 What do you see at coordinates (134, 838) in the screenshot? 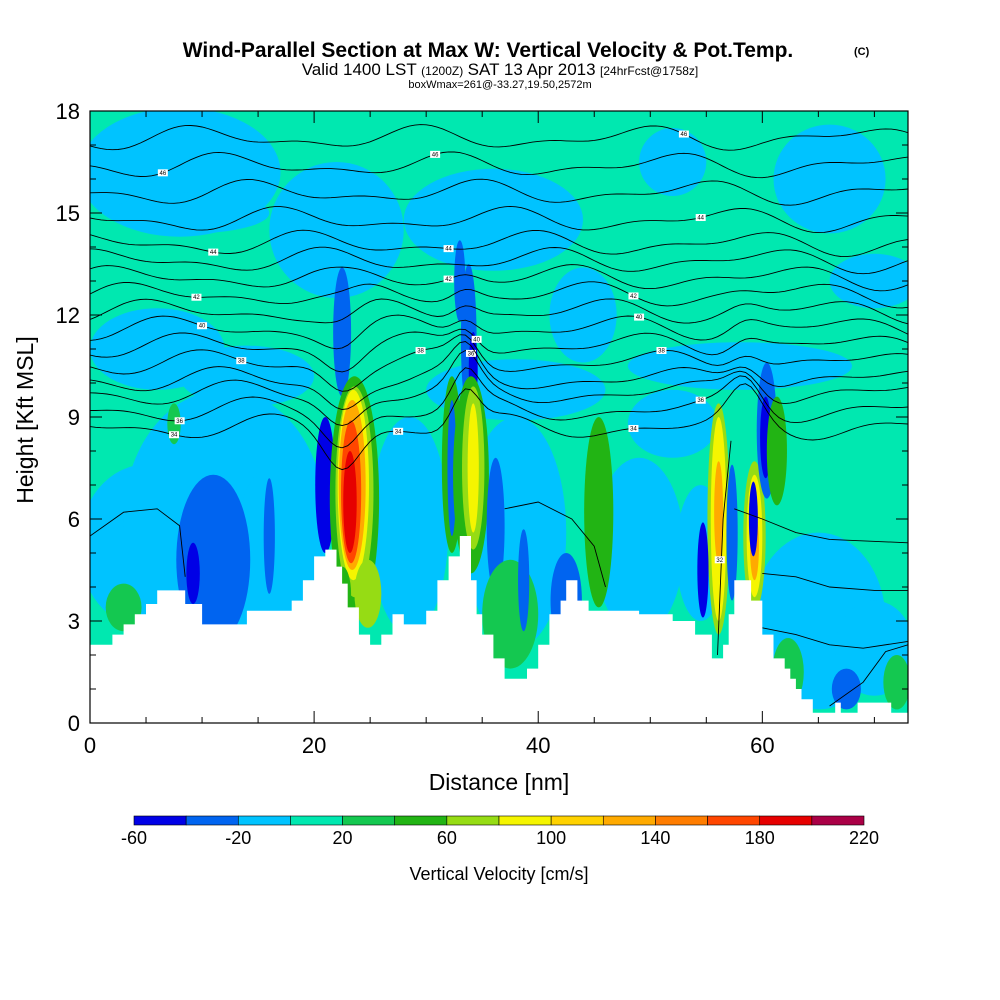
I see `colorbar-label: -60` at bounding box center [134, 838].